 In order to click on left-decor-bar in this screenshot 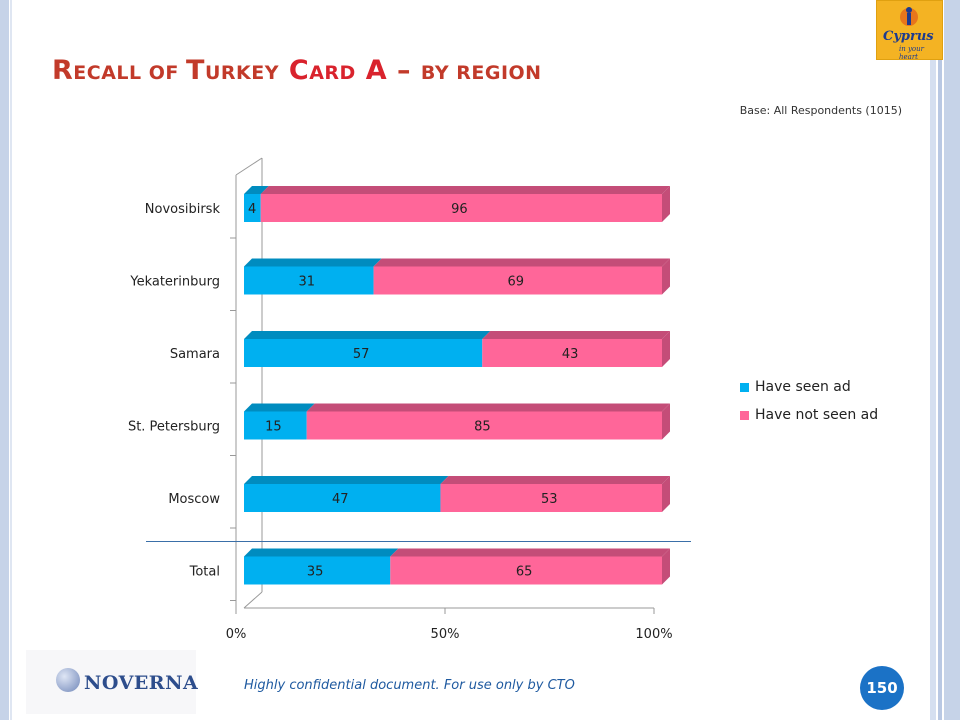, I will do `click(4, 360)`.